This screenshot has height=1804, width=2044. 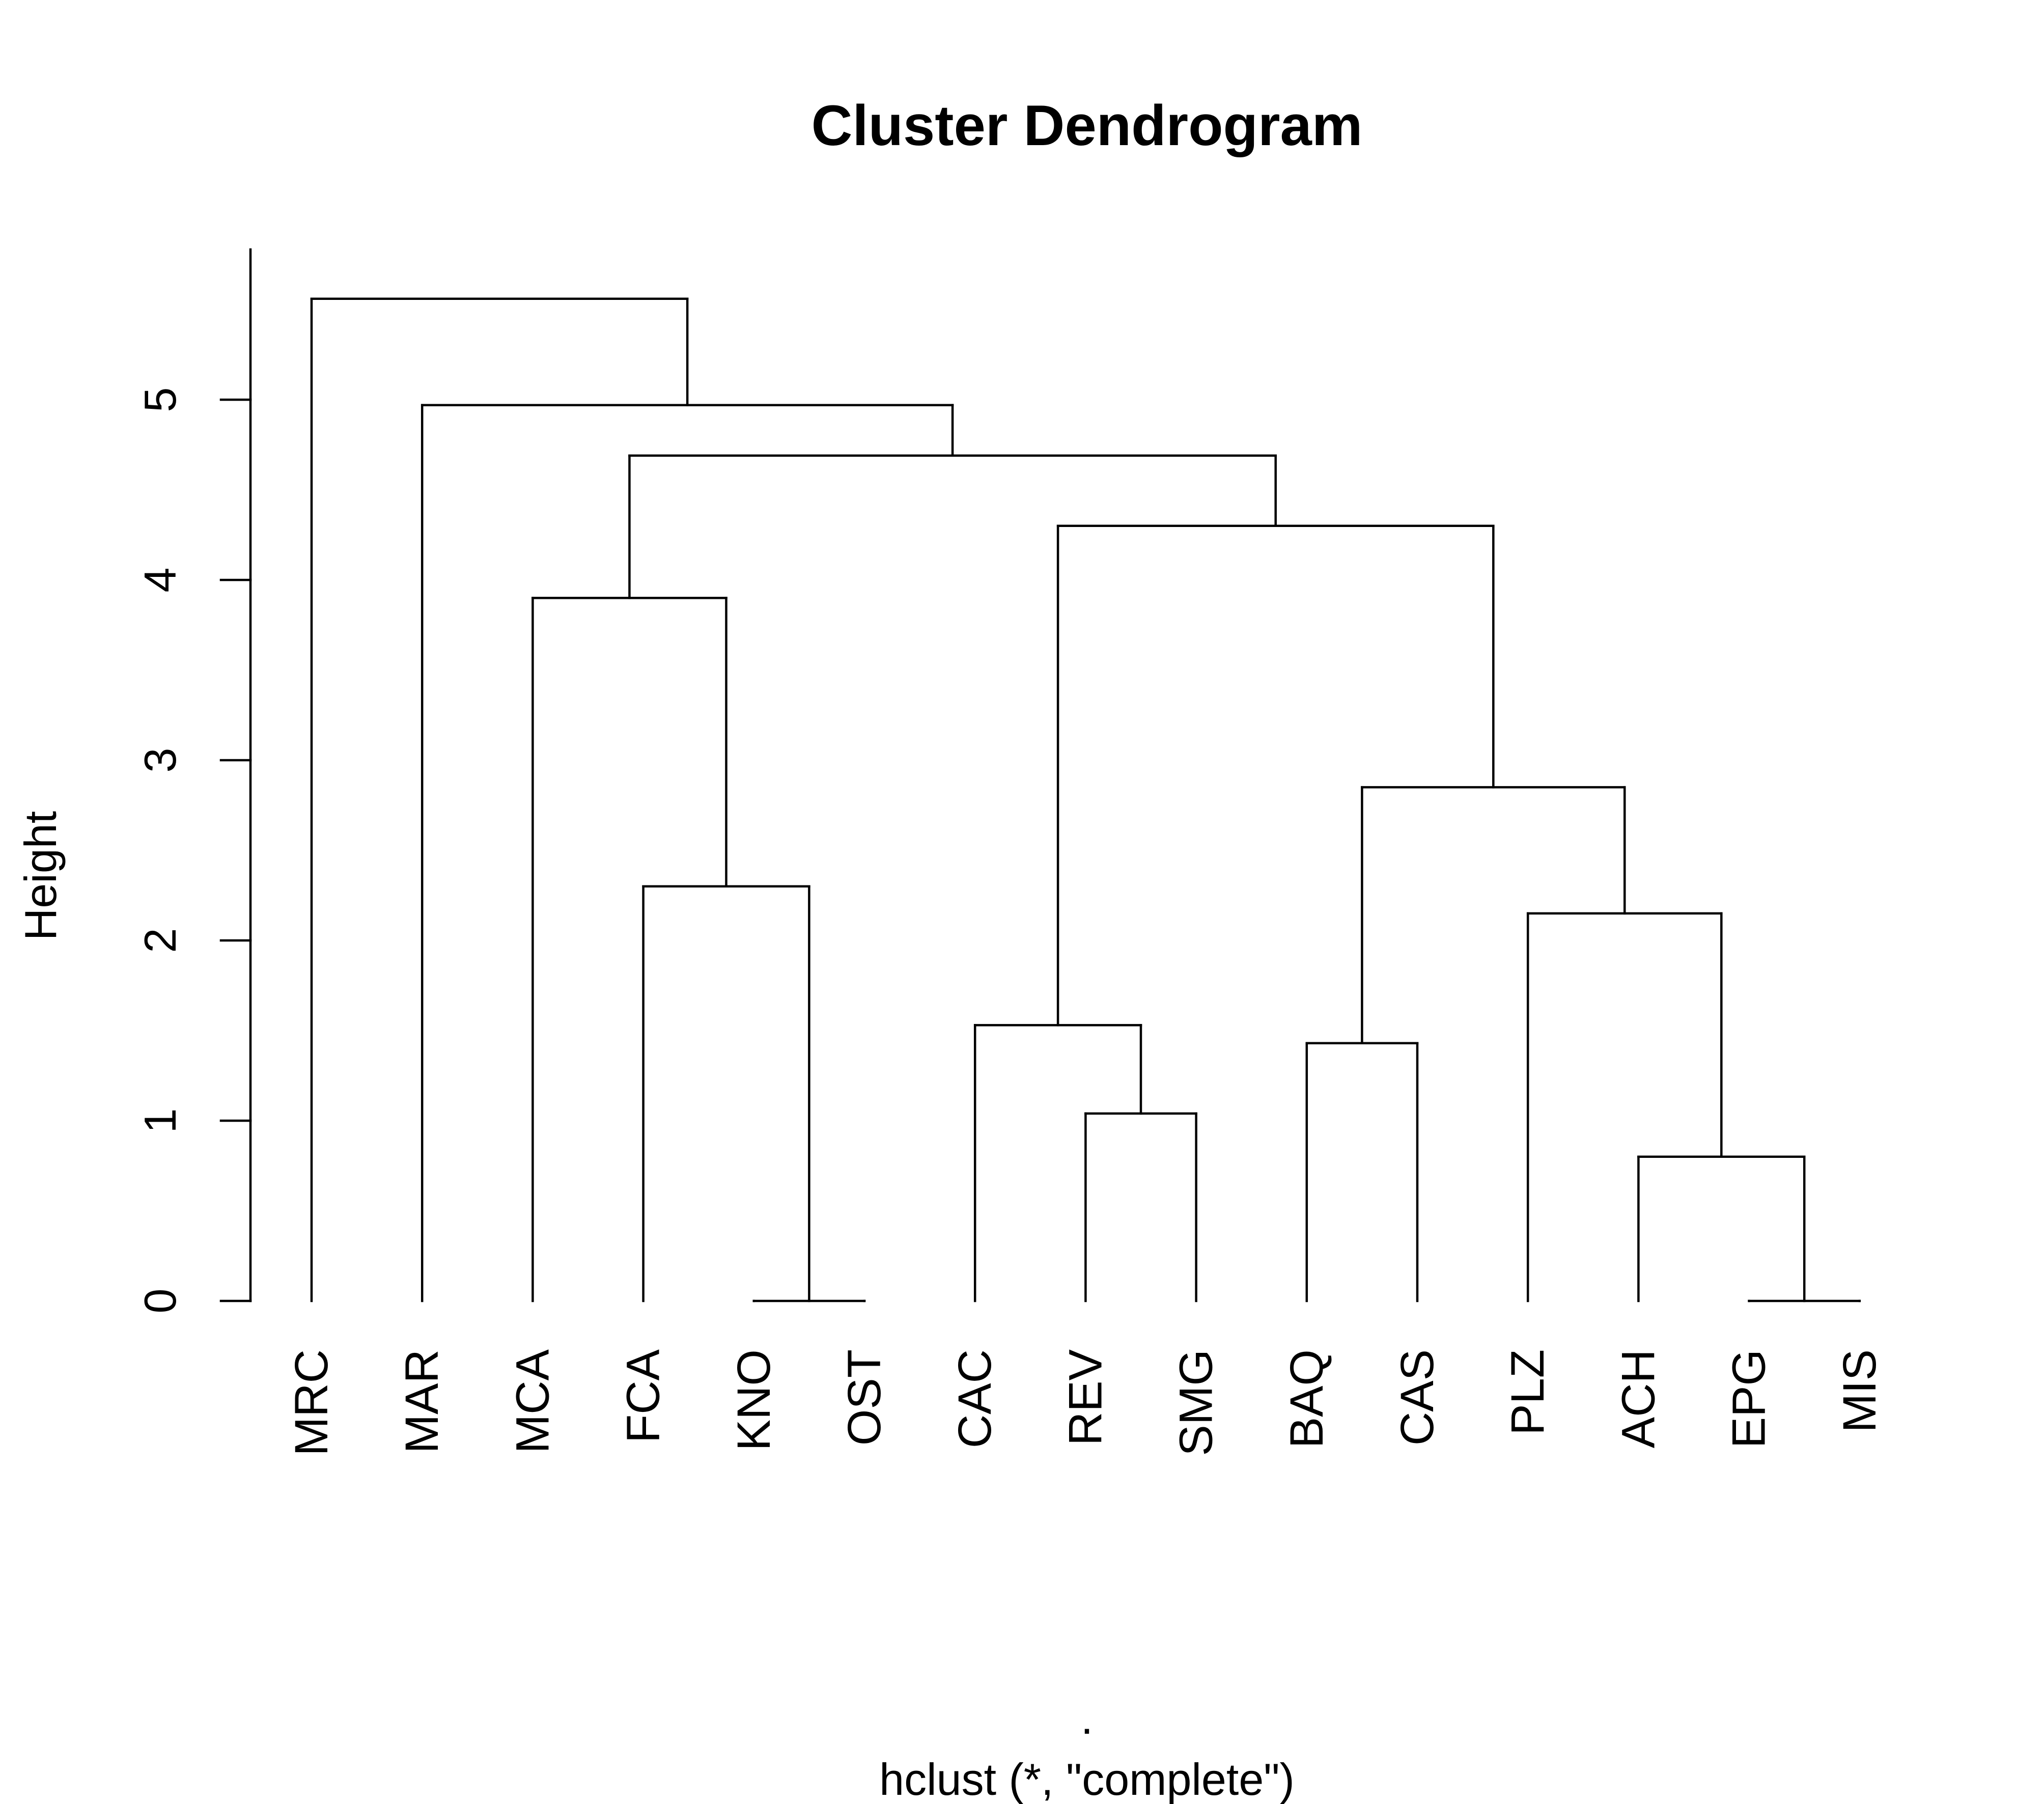 I want to click on leaf-label-mis: MIS, so click(x=1860, y=1391).